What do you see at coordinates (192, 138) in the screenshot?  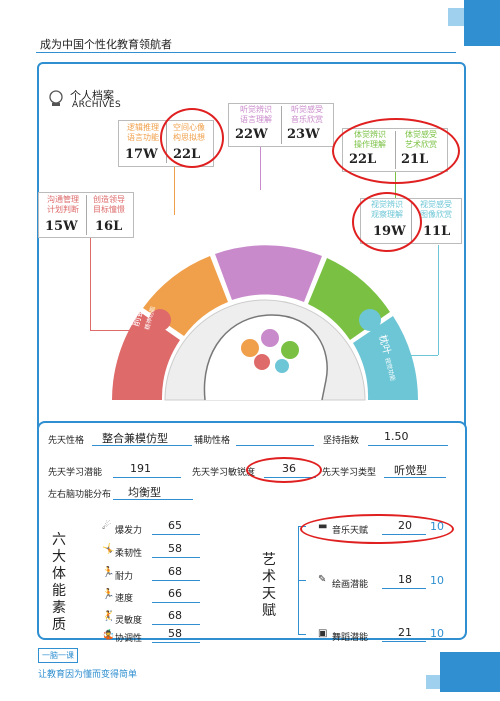 I see `highlight-ring-card1` at bounding box center [192, 138].